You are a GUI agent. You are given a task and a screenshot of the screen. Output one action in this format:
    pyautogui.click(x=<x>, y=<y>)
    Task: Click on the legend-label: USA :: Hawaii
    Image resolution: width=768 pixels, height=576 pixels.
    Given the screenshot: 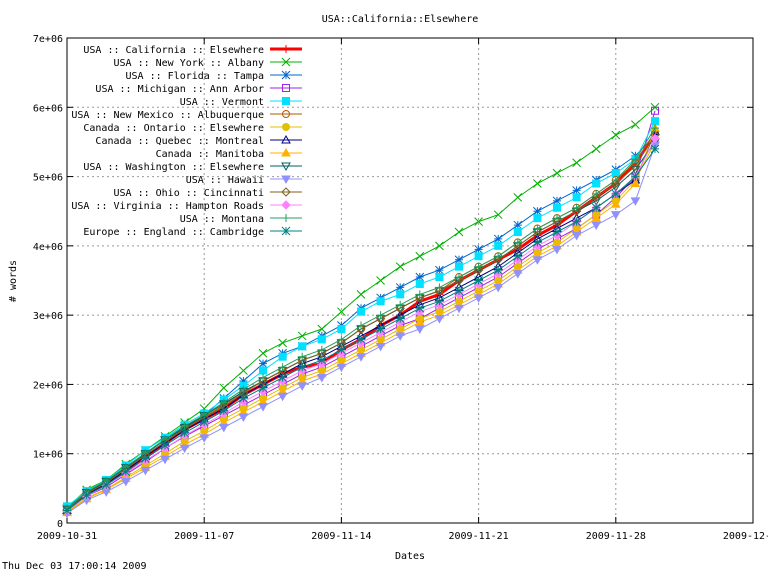 What is the action you would take?
    pyautogui.click(x=225, y=180)
    